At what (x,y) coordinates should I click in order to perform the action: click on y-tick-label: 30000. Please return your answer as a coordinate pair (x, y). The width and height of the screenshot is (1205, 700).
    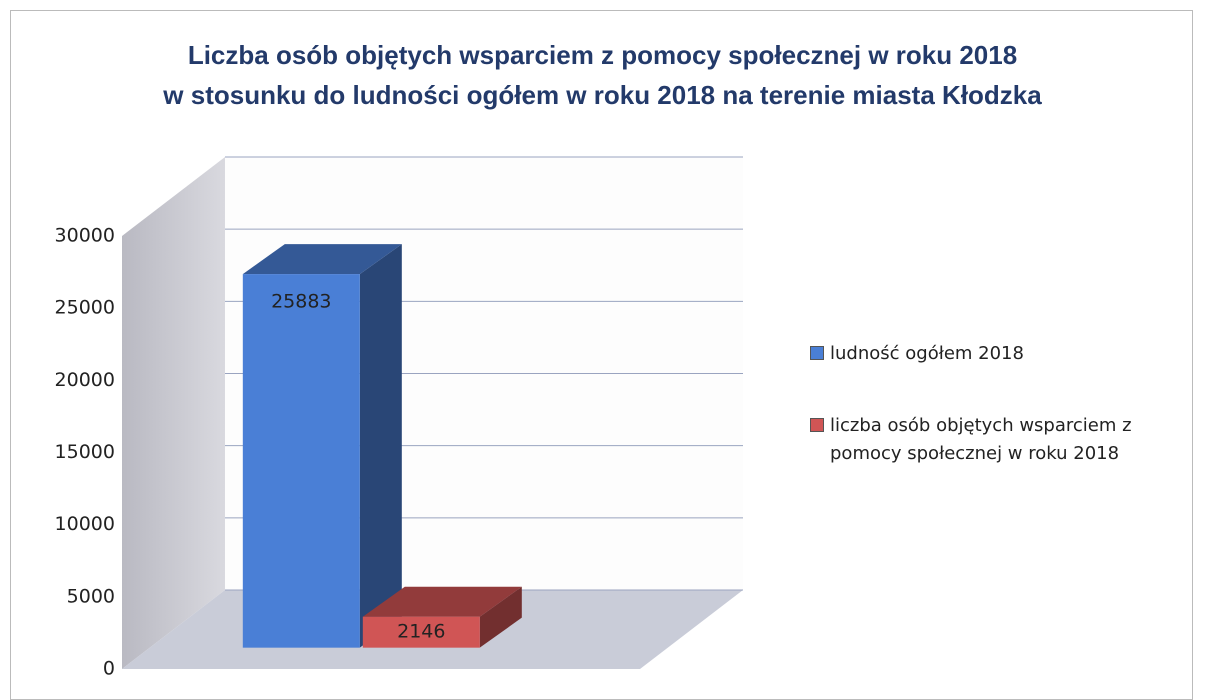
    Looking at the image, I should click on (85, 236).